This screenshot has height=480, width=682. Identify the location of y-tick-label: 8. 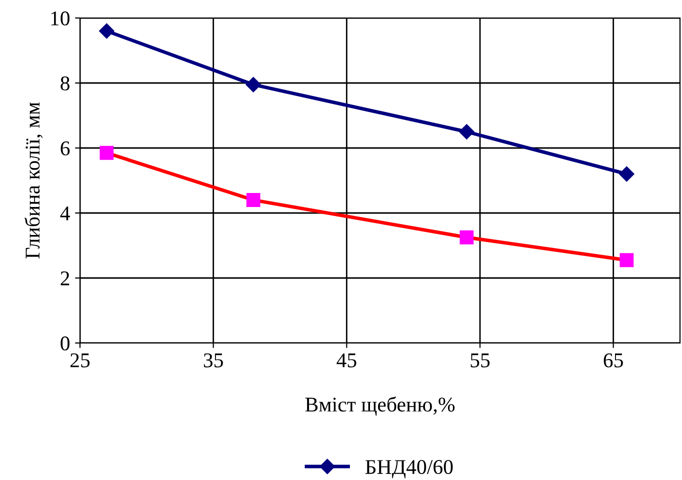
(65, 83).